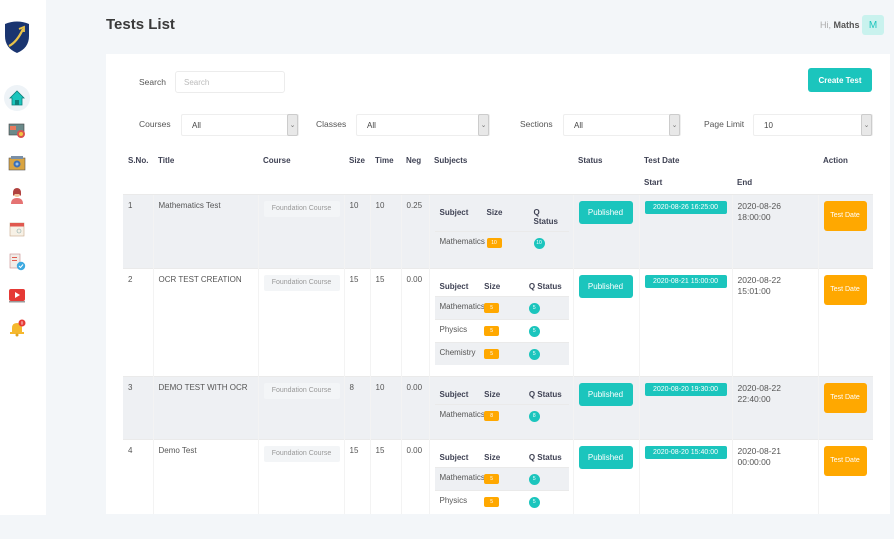  I want to click on end-date: 2020-08-22 15:01:00, so click(759, 285).